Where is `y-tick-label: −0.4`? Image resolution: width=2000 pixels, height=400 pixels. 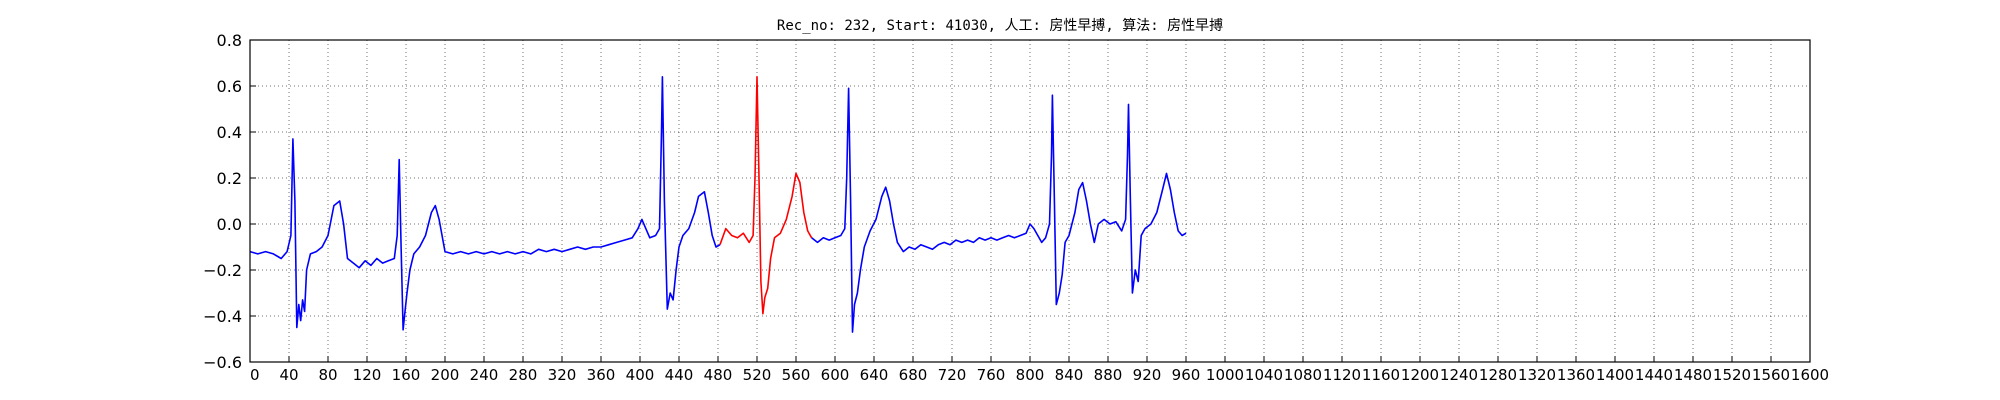
y-tick-label: −0.4 is located at coordinates (222, 316).